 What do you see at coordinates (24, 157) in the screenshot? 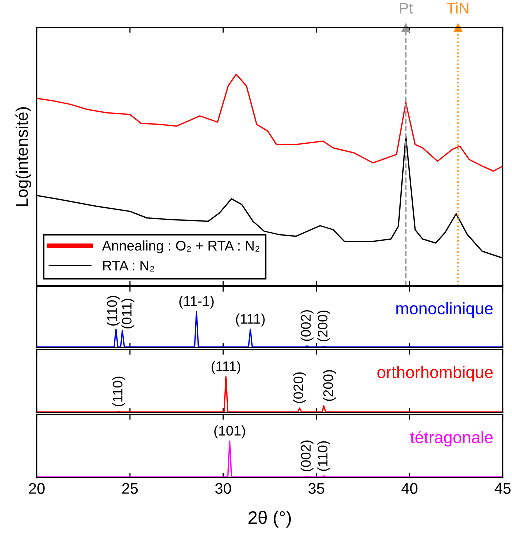
I see `y-axis-title: Log(intensité)` at bounding box center [24, 157].